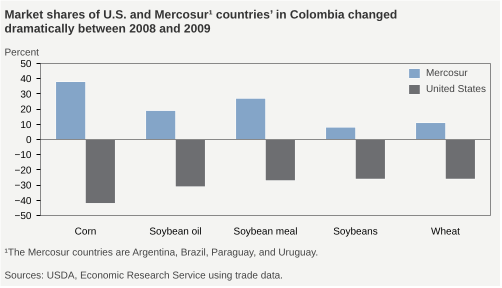 The height and width of the screenshot is (288, 502). What do you see at coordinates (23, 170) in the screenshot?
I see `y-tick-label: −20` at bounding box center [23, 170].